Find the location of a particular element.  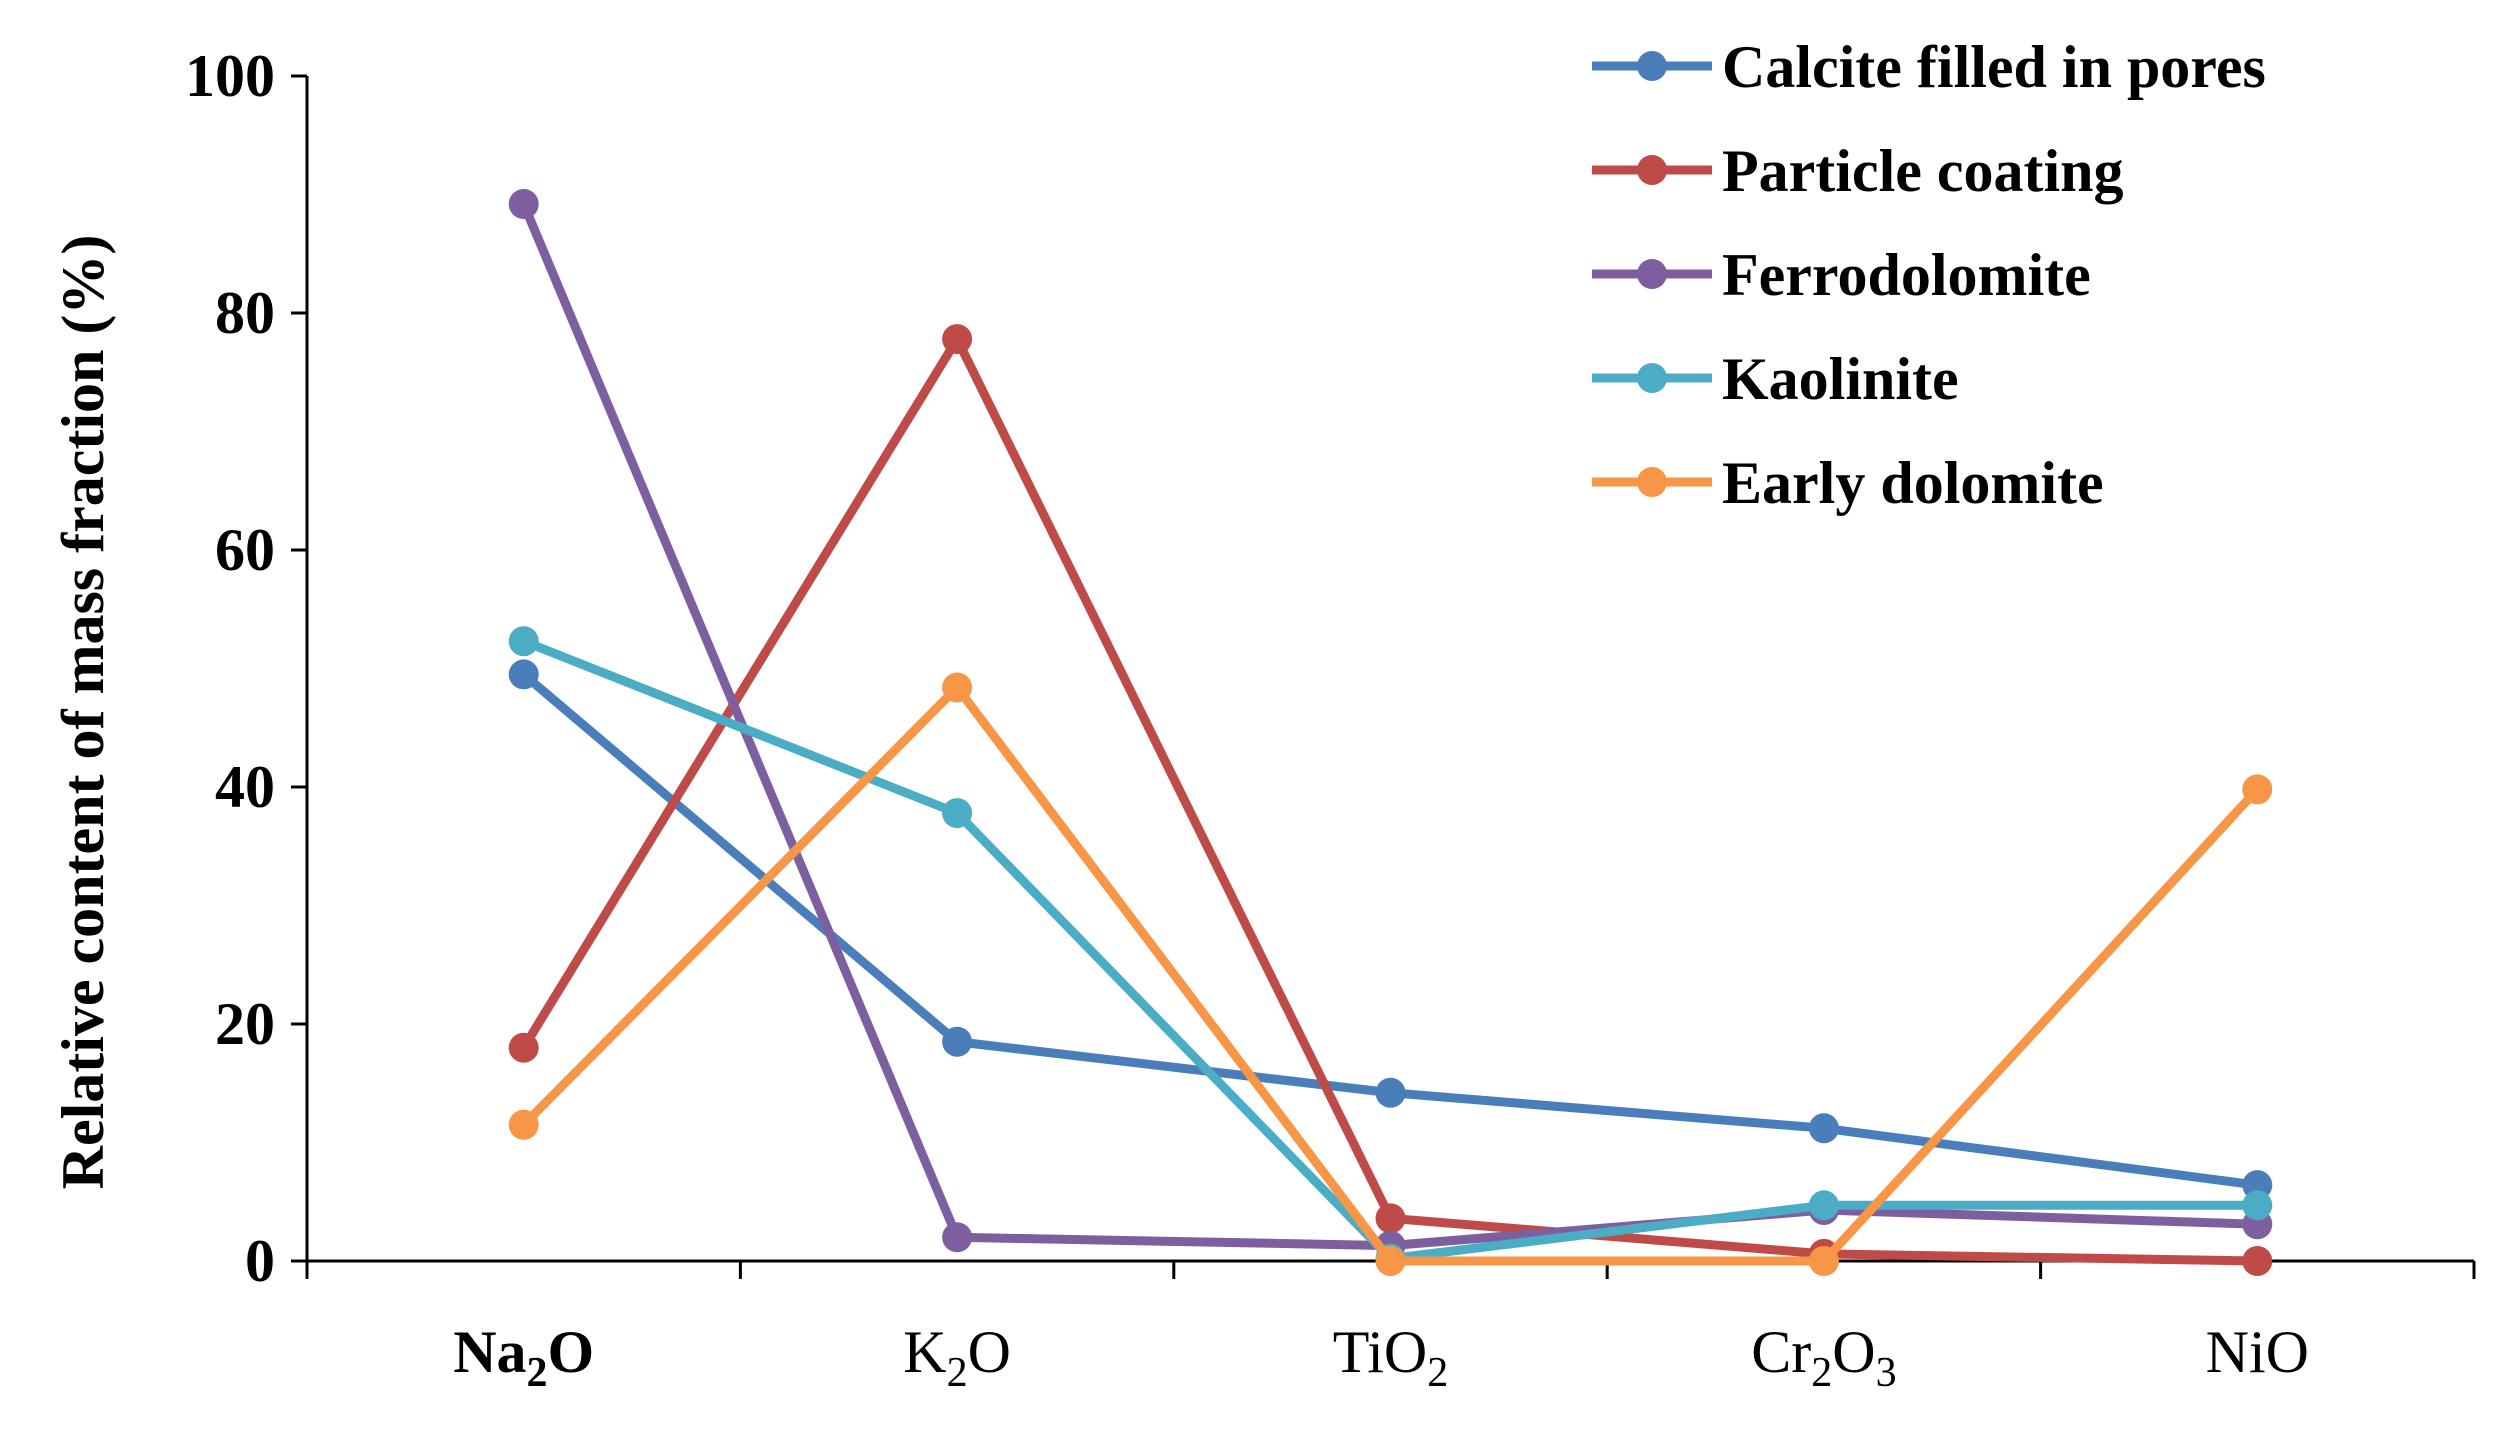

legend-label: Ferrodolomite is located at coordinates (1906, 275).